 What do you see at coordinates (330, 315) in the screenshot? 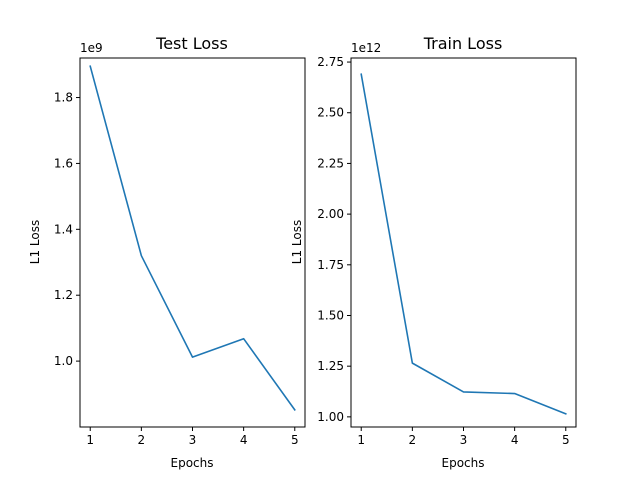
I see `y-tick-label: 1.50` at bounding box center [330, 315].